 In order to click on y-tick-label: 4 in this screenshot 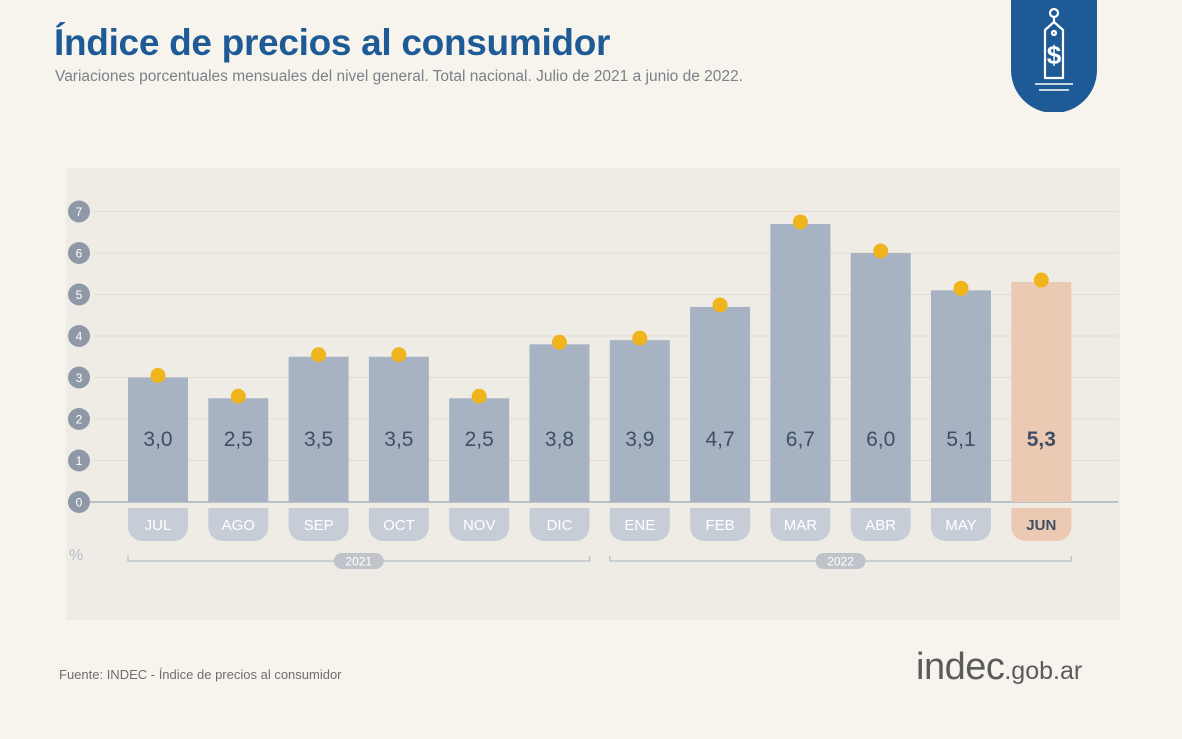, I will do `click(79, 337)`.